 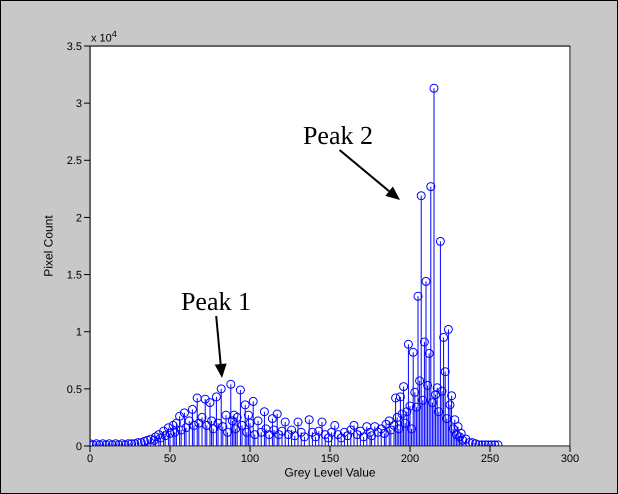 I want to click on x-tick-label: 300, so click(x=570, y=458).